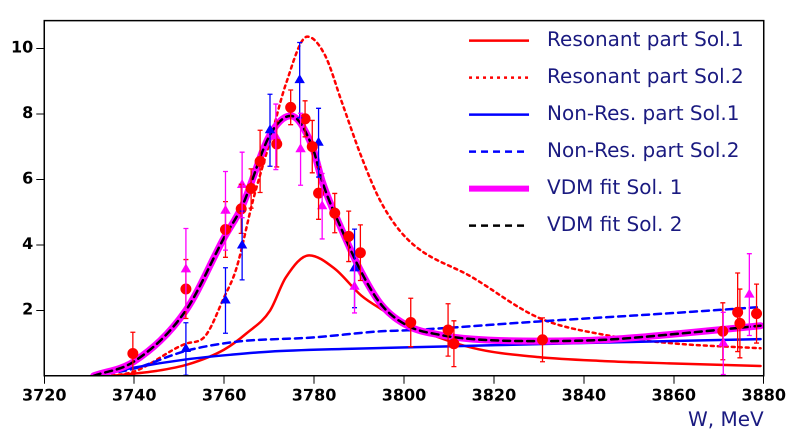 The height and width of the screenshot is (445, 797). What do you see at coordinates (22, 47) in the screenshot?
I see `y-tick-label: 10` at bounding box center [22, 47].